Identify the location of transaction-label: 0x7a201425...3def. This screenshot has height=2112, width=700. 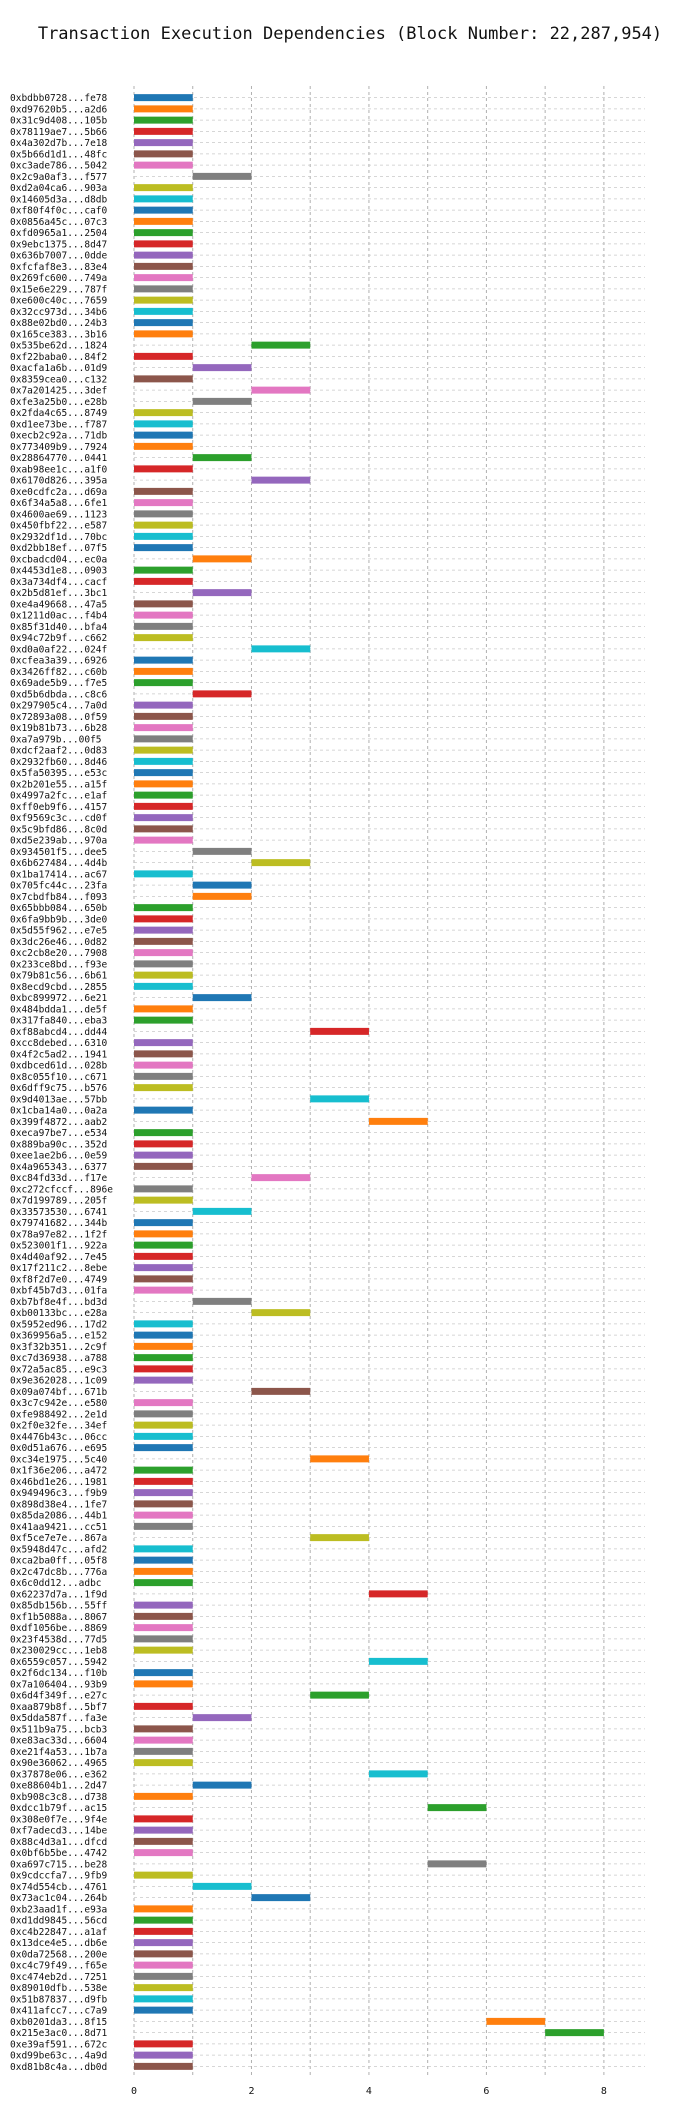
(58, 391).